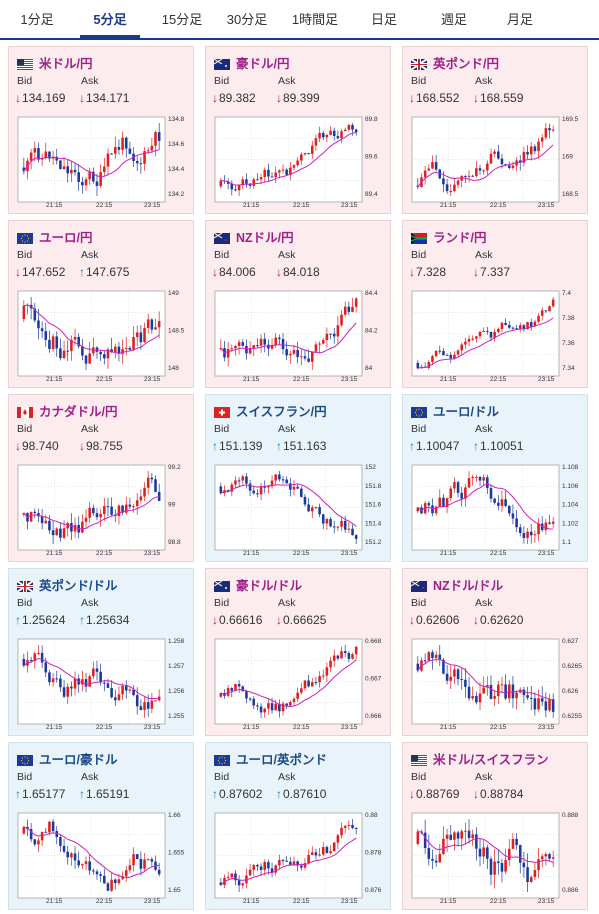 The height and width of the screenshot is (914, 599). Describe the element at coordinates (496, 160) in the screenshot. I see `mini-candlestick-chart: 169.5 169 168.5 21:15 22:15 23:15` at that location.